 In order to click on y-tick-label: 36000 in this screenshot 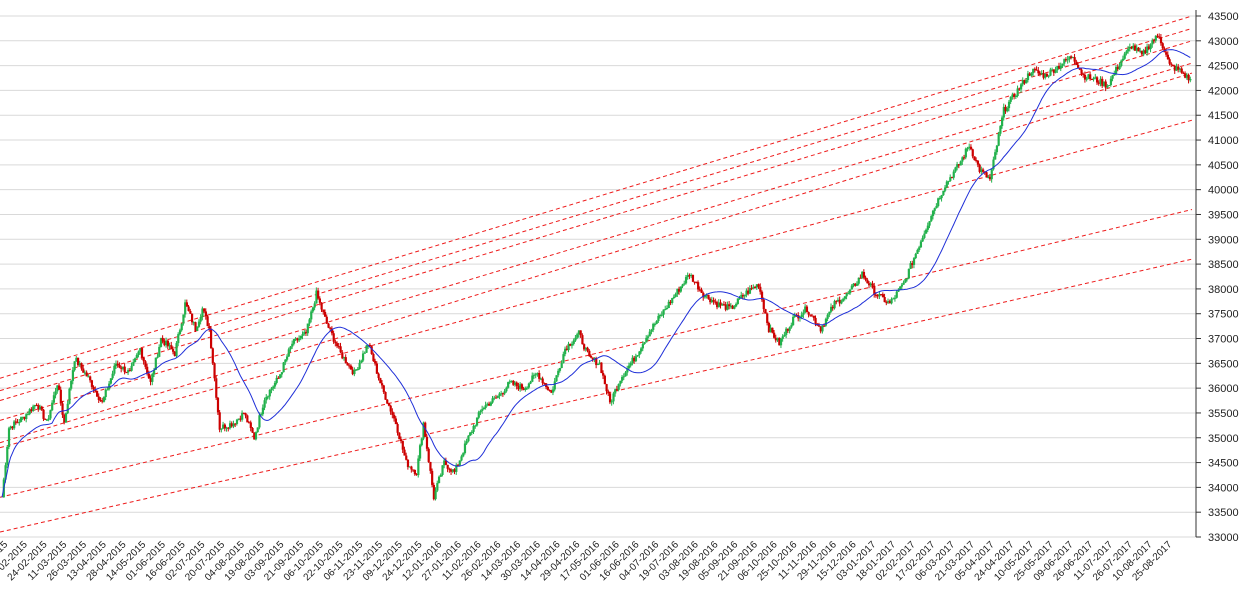, I will do `click(1223, 389)`.